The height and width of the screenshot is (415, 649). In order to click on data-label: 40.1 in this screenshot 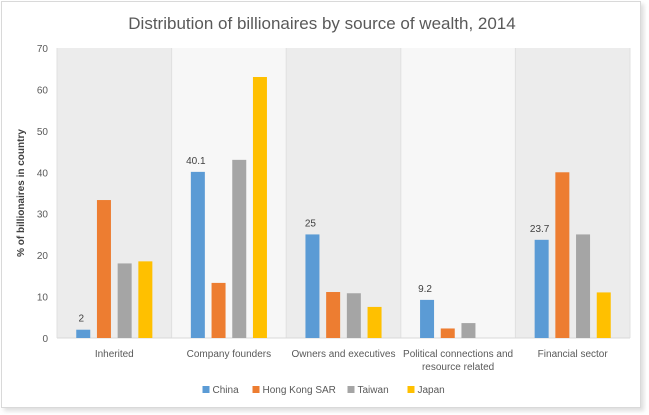, I will do `click(196, 161)`.